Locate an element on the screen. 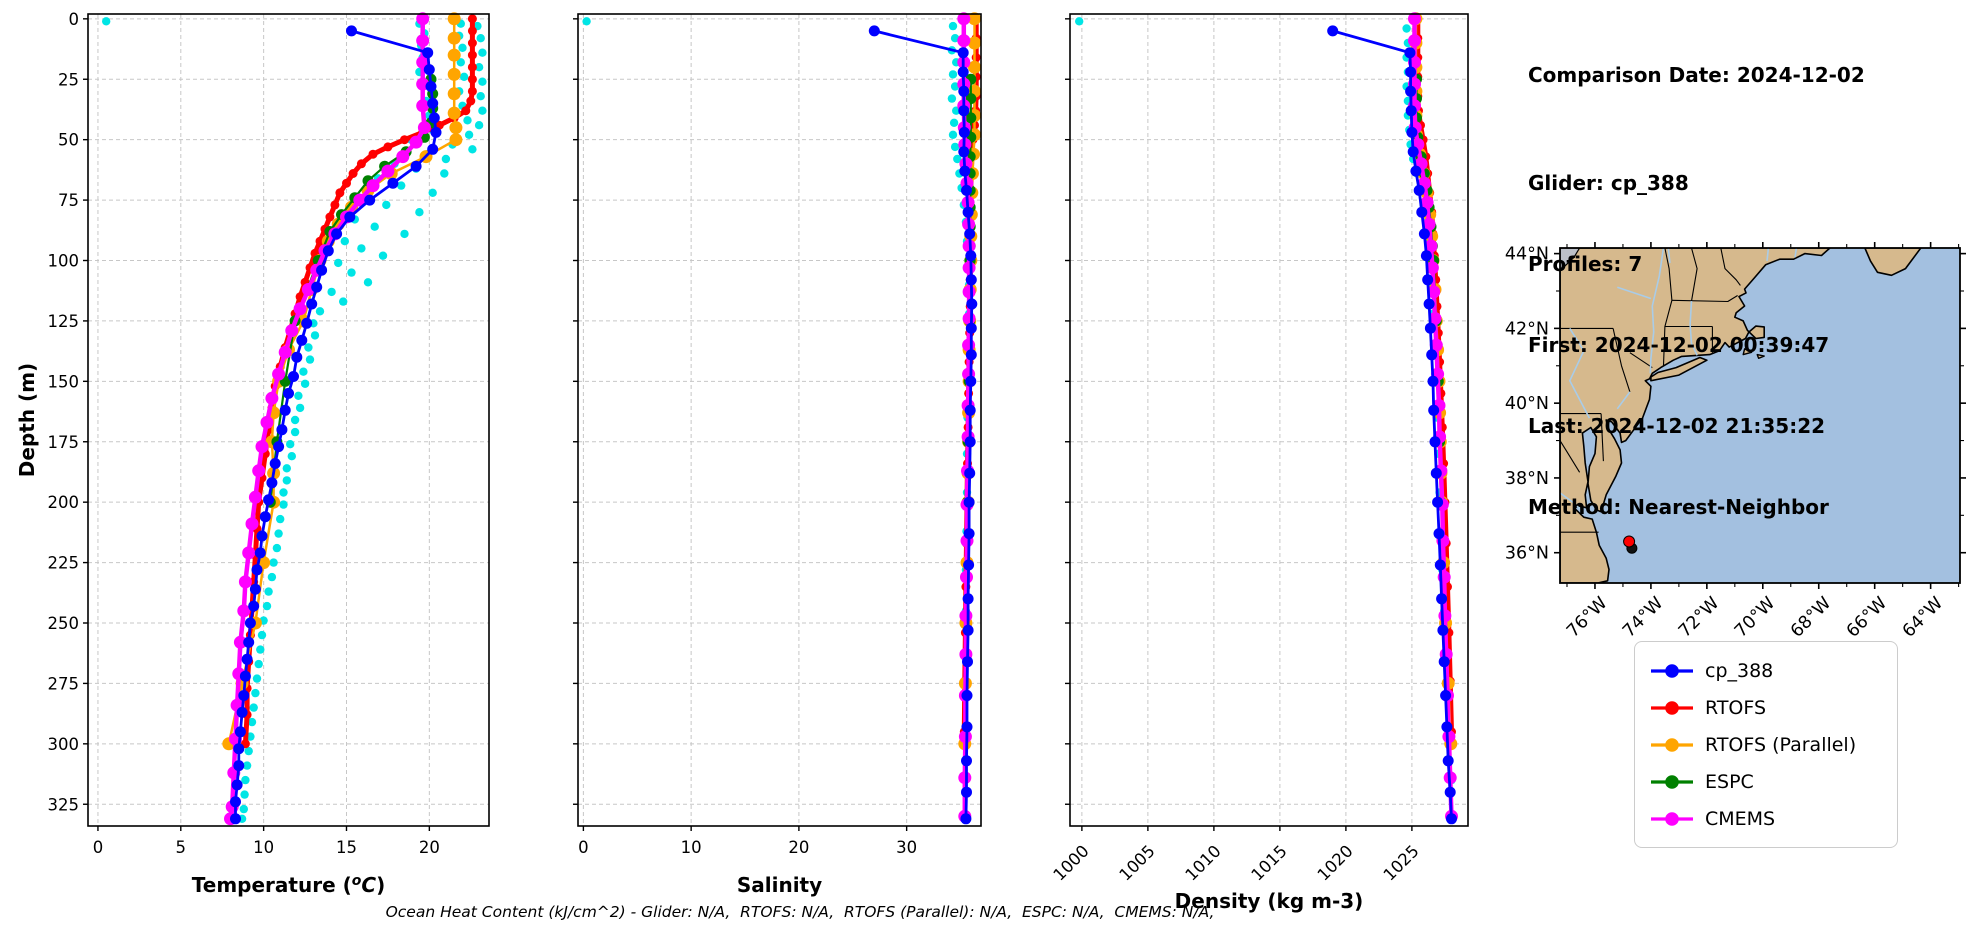  legend: cp_388 RTOFS RTOFS (Parallel) ESPC CMEMS is located at coordinates (1766, 744).